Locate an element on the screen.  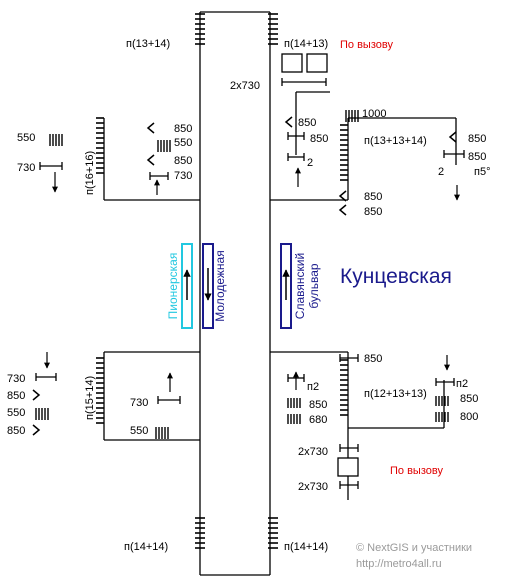
label-550-lb: 550 is located at coordinates (183, 143).